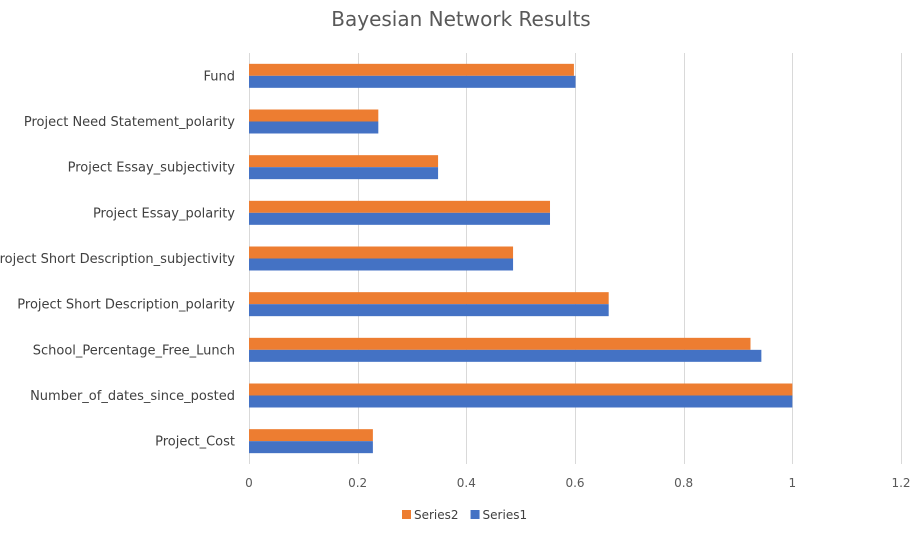  Describe the element at coordinates (132, 396) in the screenshot. I see `category-label: Number_of_dates_since_posted` at that location.